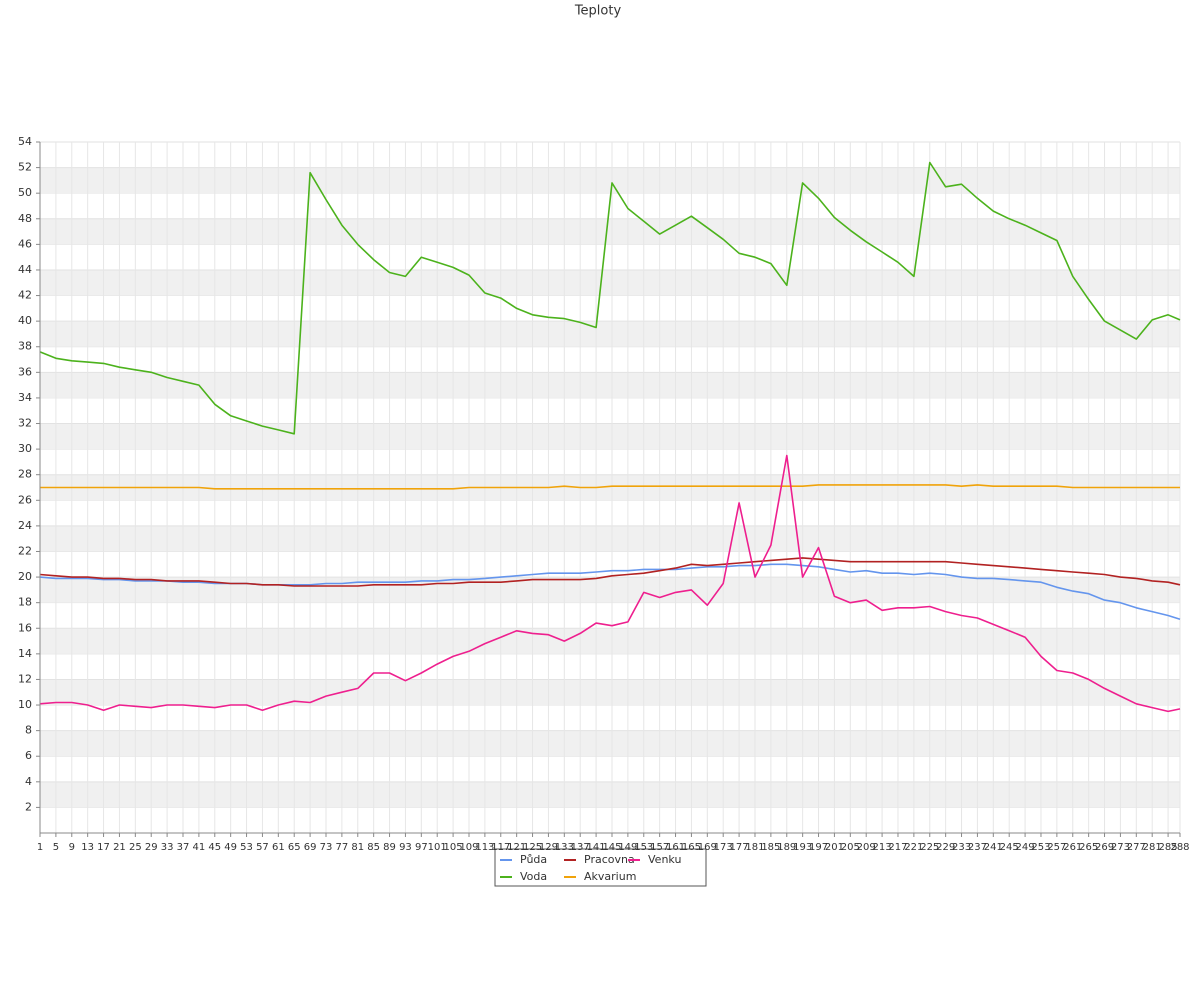 The width and height of the screenshot is (1200, 1000). I want to click on y-tick-label: 32, so click(25, 423).